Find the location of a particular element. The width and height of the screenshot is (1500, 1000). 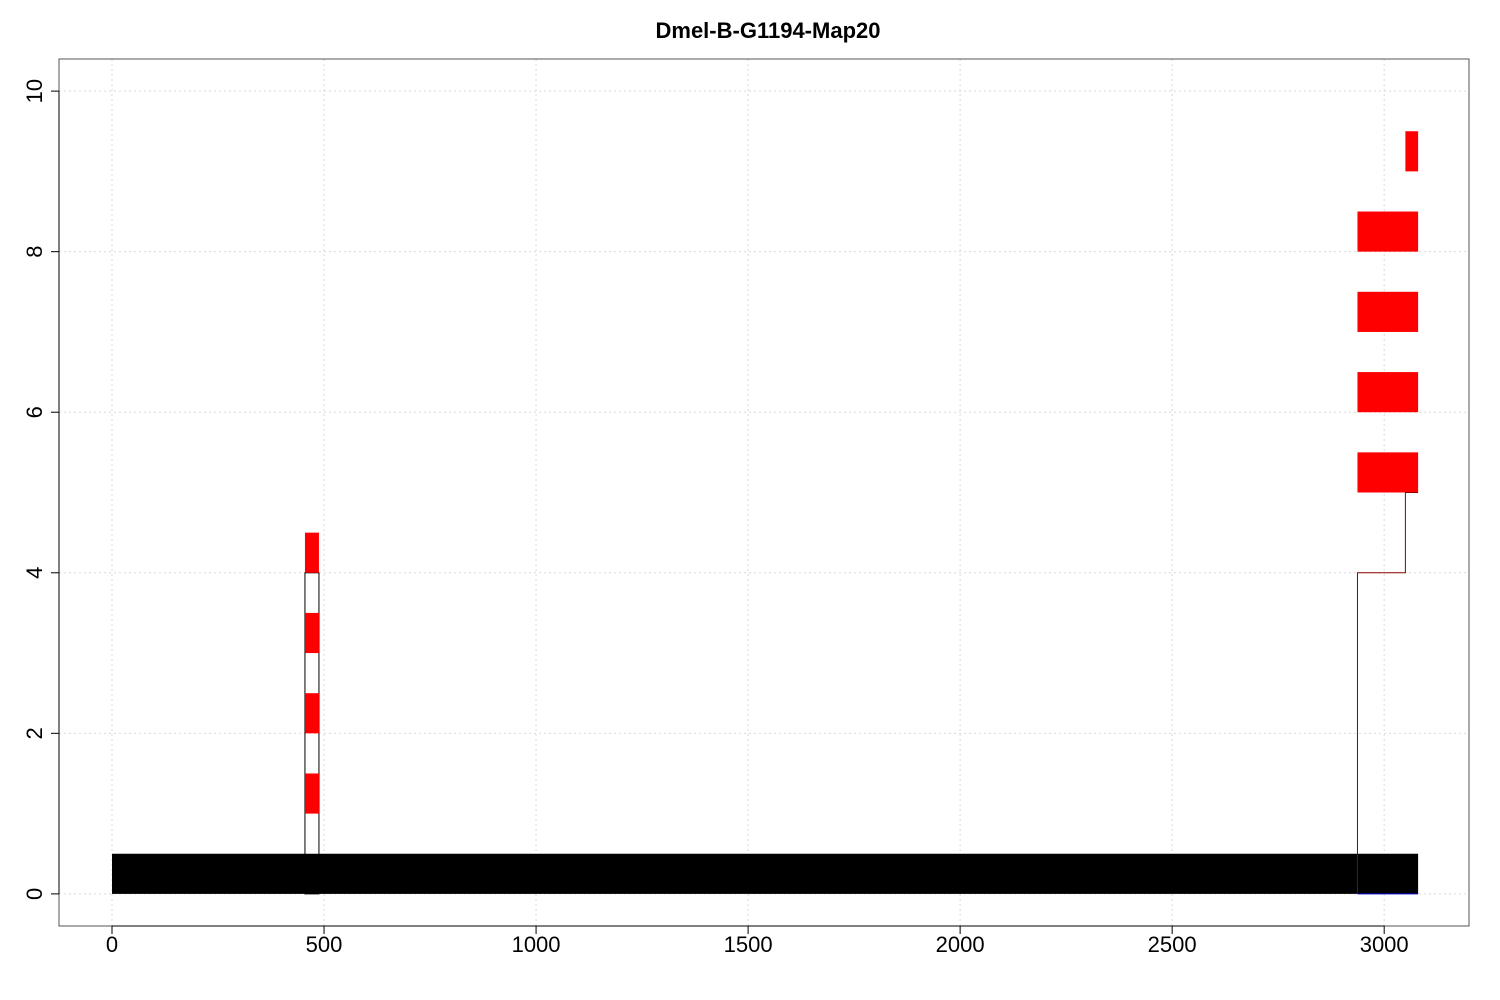

step-line is located at coordinates (1387, 693).